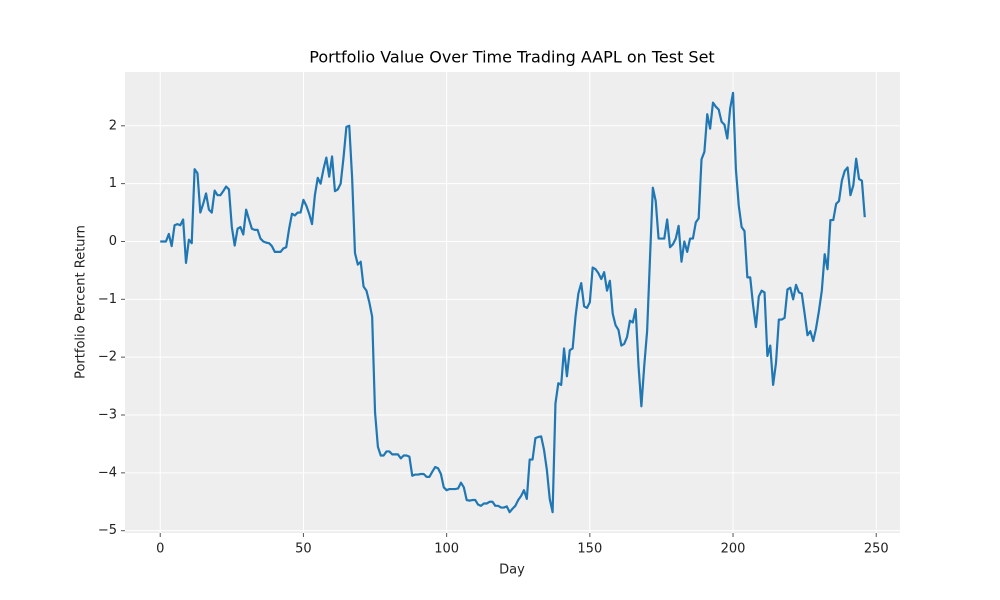 The height and width of the screenshot is (600, 1000). What do you see at coordinates (733, 549) in the screenshot?
I see `x-tick-label: 200` at bounding box center [733, 549].